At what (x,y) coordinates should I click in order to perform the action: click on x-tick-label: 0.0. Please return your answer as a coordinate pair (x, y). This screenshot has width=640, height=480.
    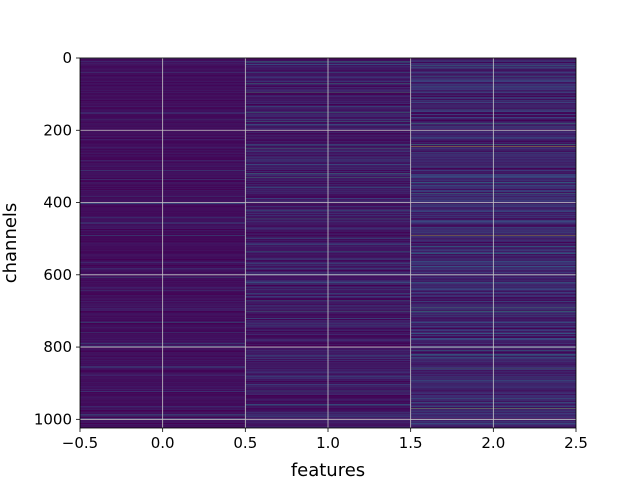
    Looking at the image, I should click on (163, 443).